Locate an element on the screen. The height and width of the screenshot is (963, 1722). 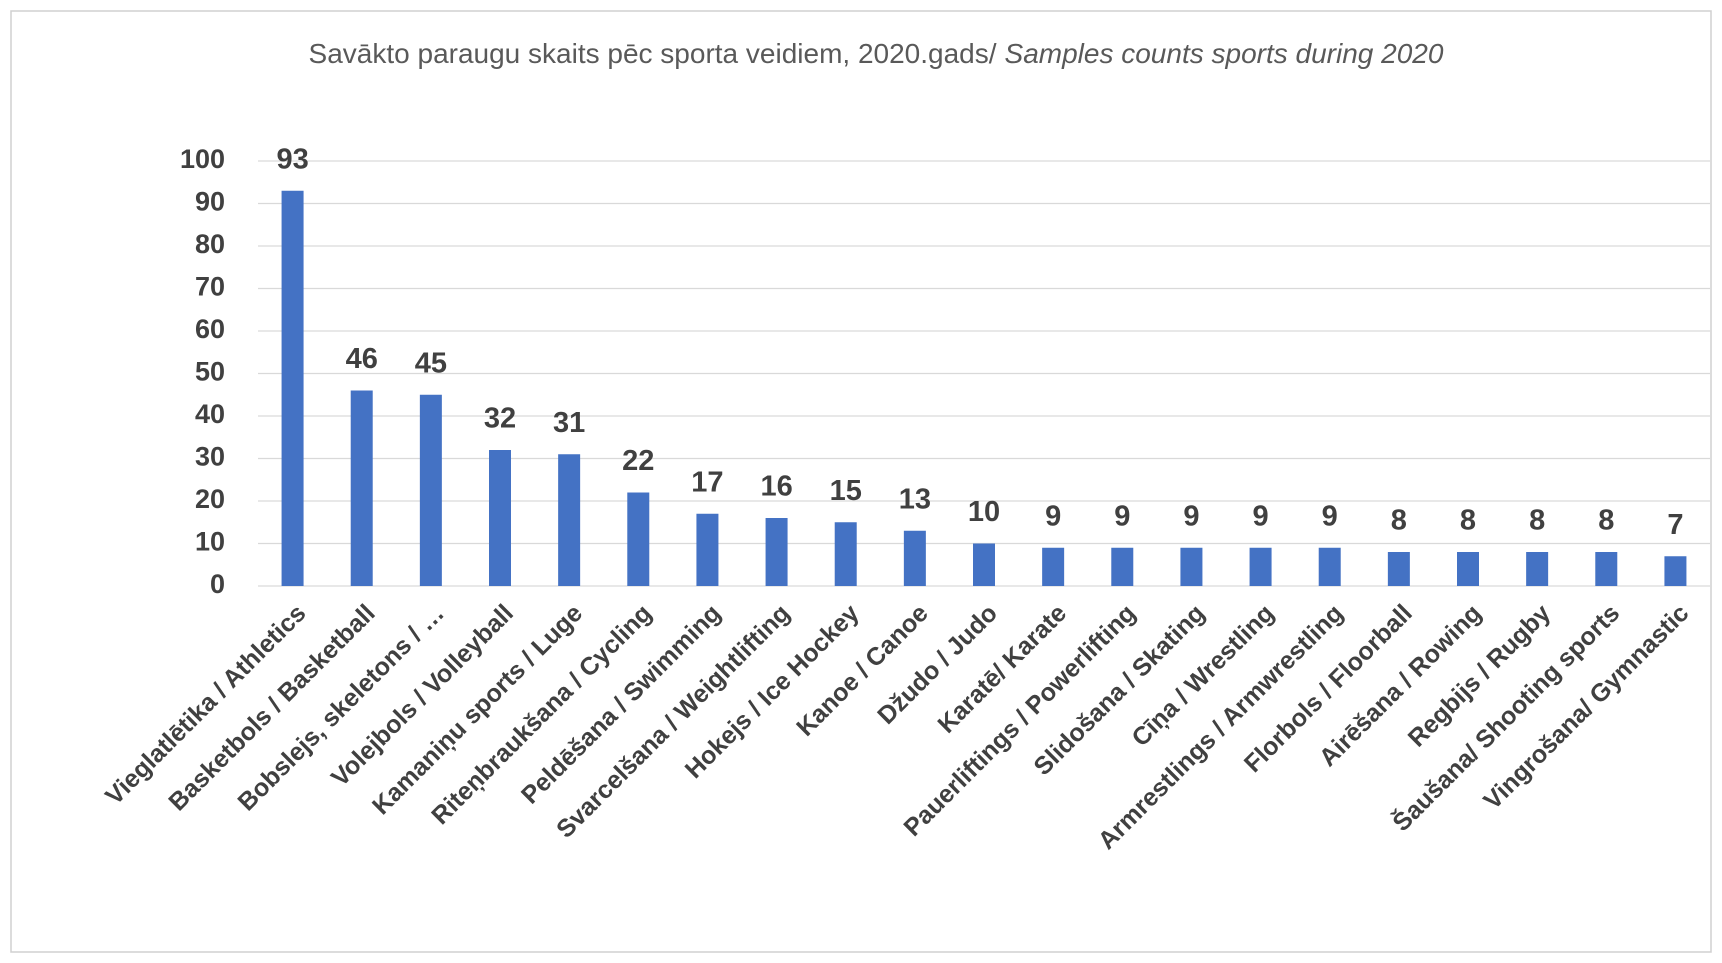
data-label: 31 is located at coordinates (569, 423).